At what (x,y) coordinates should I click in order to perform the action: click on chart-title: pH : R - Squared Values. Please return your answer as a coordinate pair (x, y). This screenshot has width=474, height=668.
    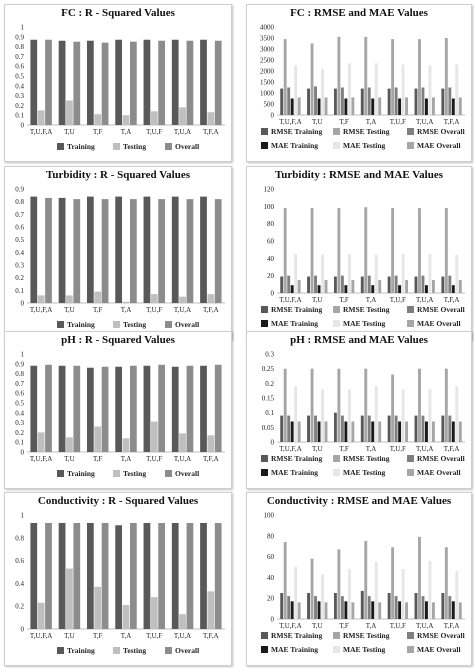
    Looking at the image, I should click on (118, 340).